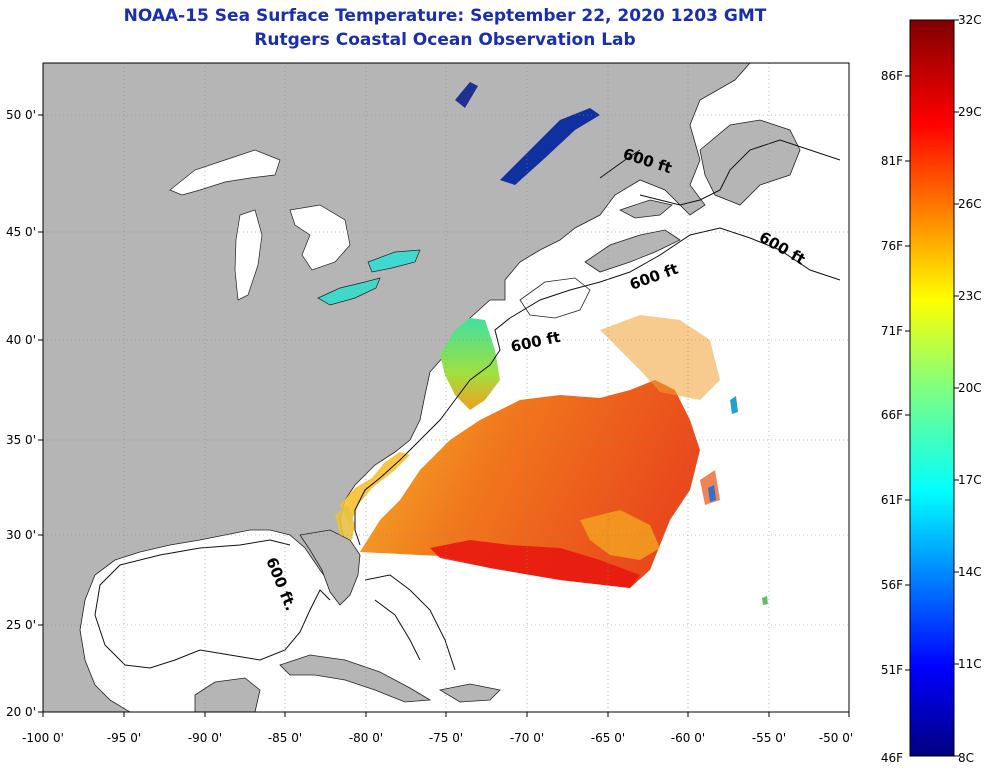 Image resolution: width=984 pixels, height=770 pixels. What do you see at coordinates (355, 678) in the screenshot?
I see `cuba-land` at bounding box center [355, 678].